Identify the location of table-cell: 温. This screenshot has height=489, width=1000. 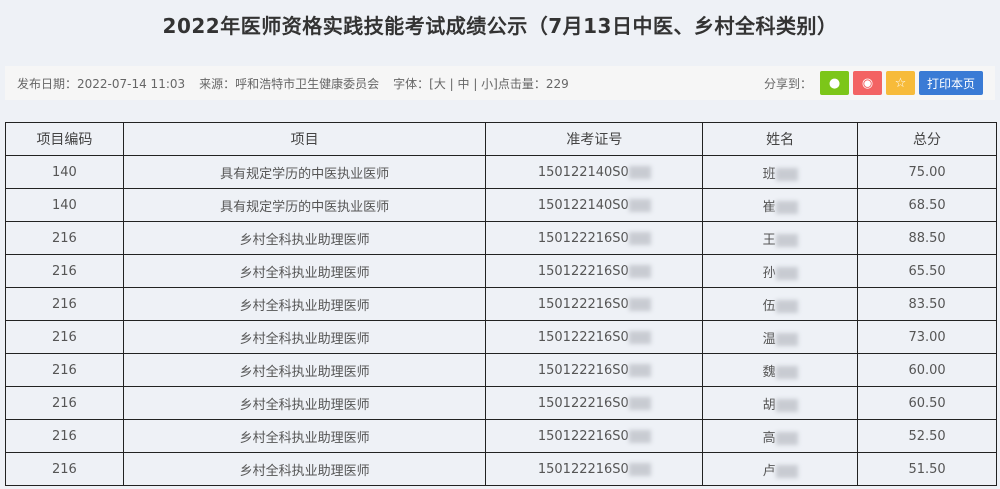
(780, 337).